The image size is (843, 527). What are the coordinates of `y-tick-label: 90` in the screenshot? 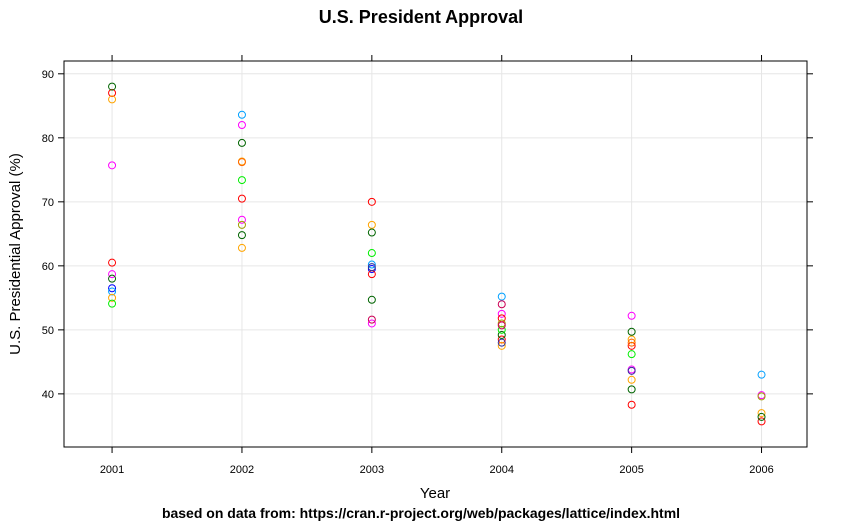 It's located at (48, 75).